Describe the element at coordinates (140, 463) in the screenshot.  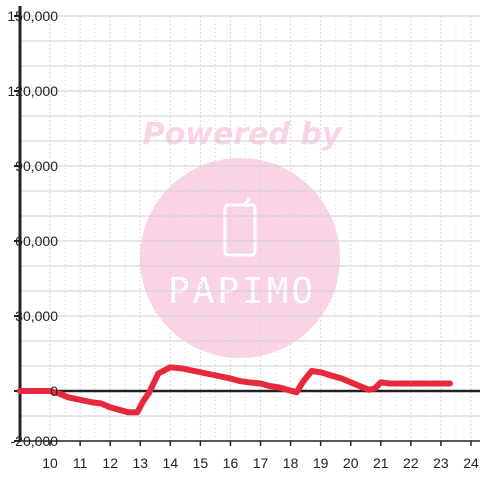
I see `x-tick-label: 13` at that location.